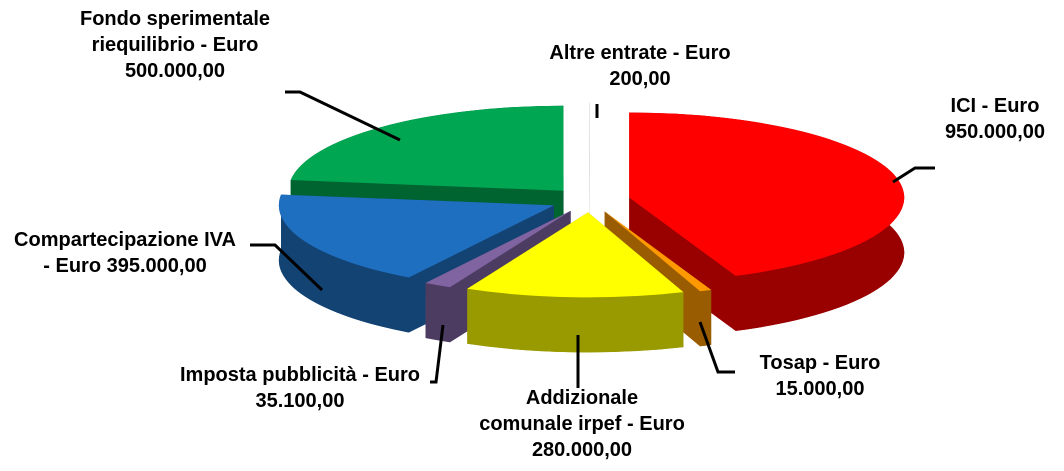  I want to click on data-label: Compartecipazione IVA - Euro 395.000,00, so click(125, 253).